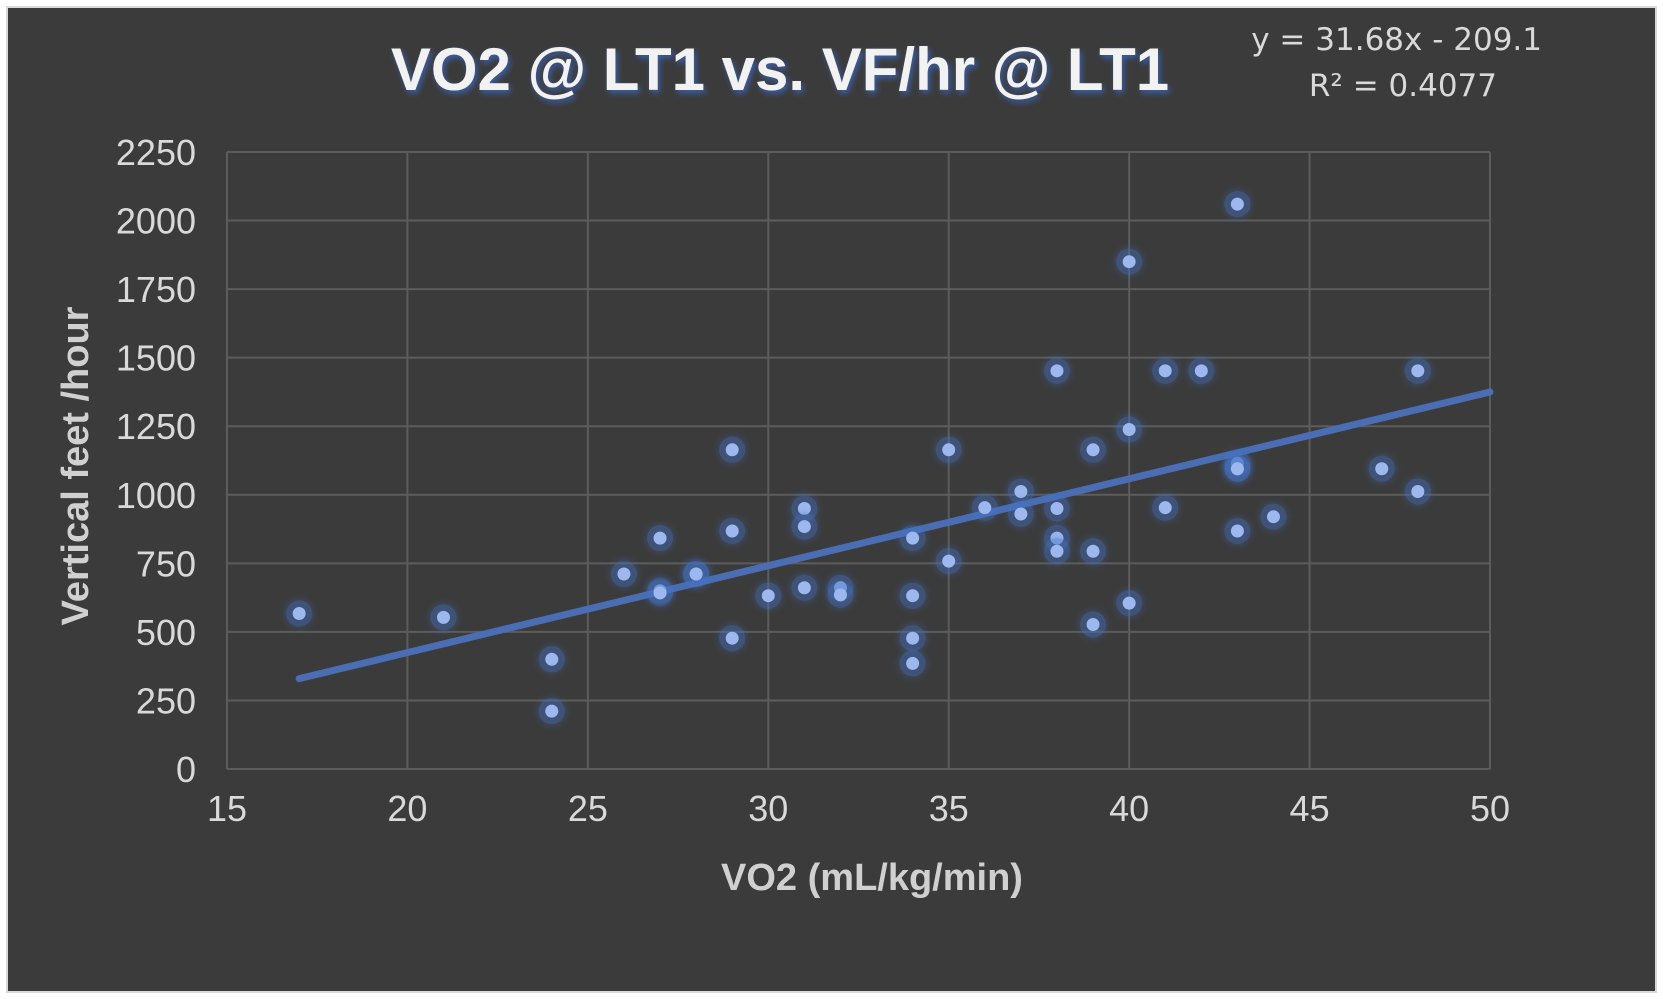 Image resolution: width=1663 pixels, height=999 pixels. What do you see at coordinates (76, 465) in the screenshot?
I see `y-axis-title: Vertical feet /hour` at bounding box center [76, 465].